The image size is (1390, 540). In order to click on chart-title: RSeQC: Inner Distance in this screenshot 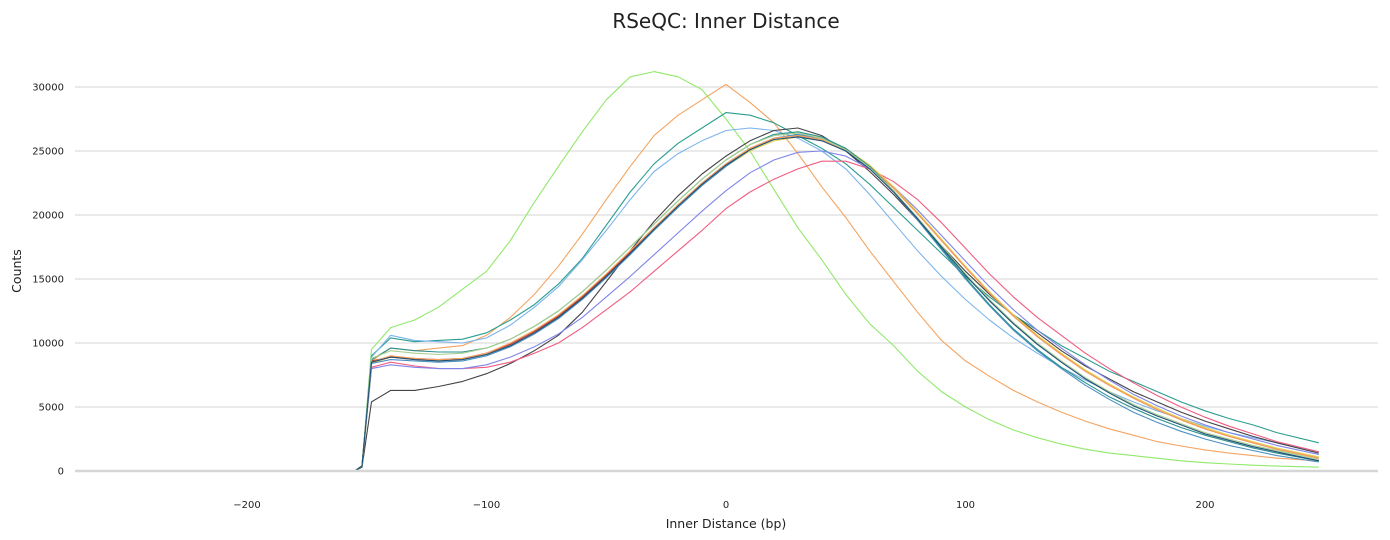, I will do `click(725, 21)`.